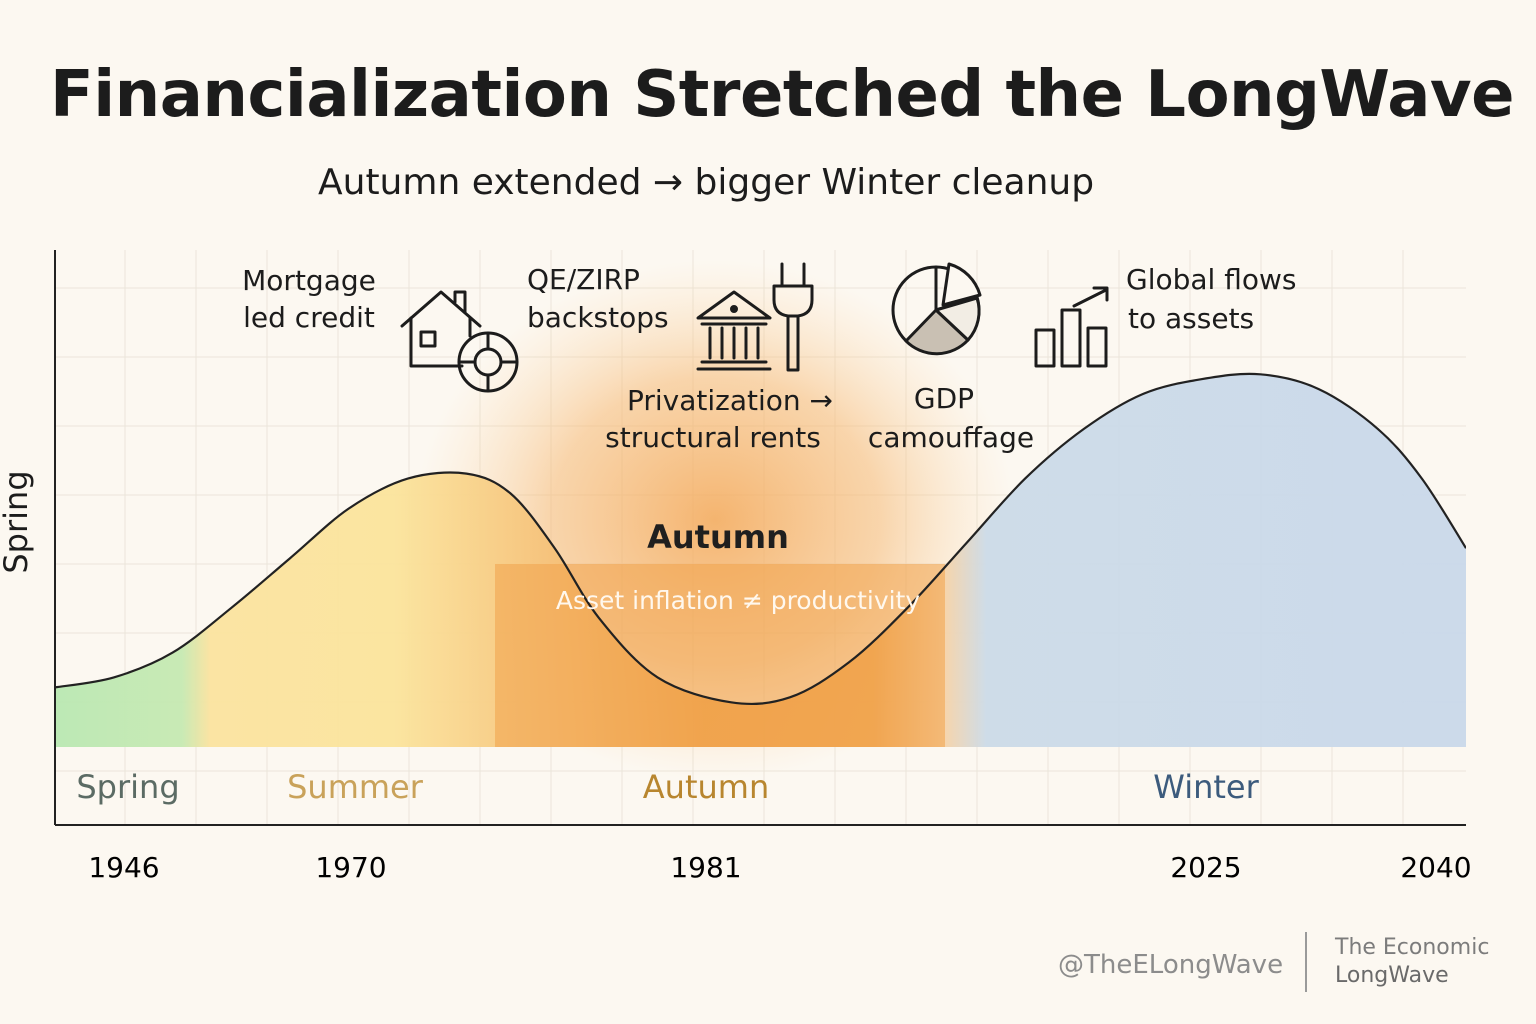 This screenshot has height=1024, width=1536. What do you see at coordinates (123, 867) in the screenshot?
I see `x-tick-label: 1946` at bounding box center [123, 867].